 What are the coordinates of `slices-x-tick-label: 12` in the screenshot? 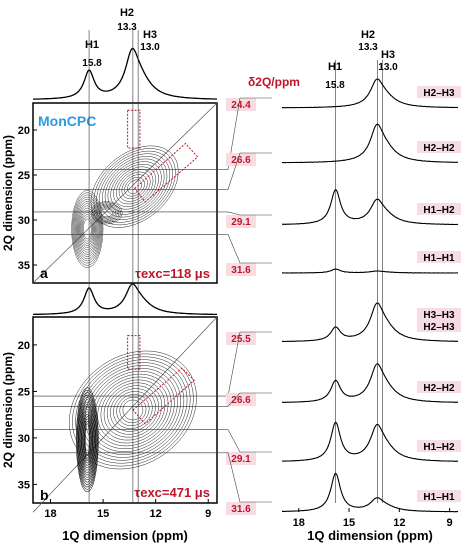 It's located at (399, 523).